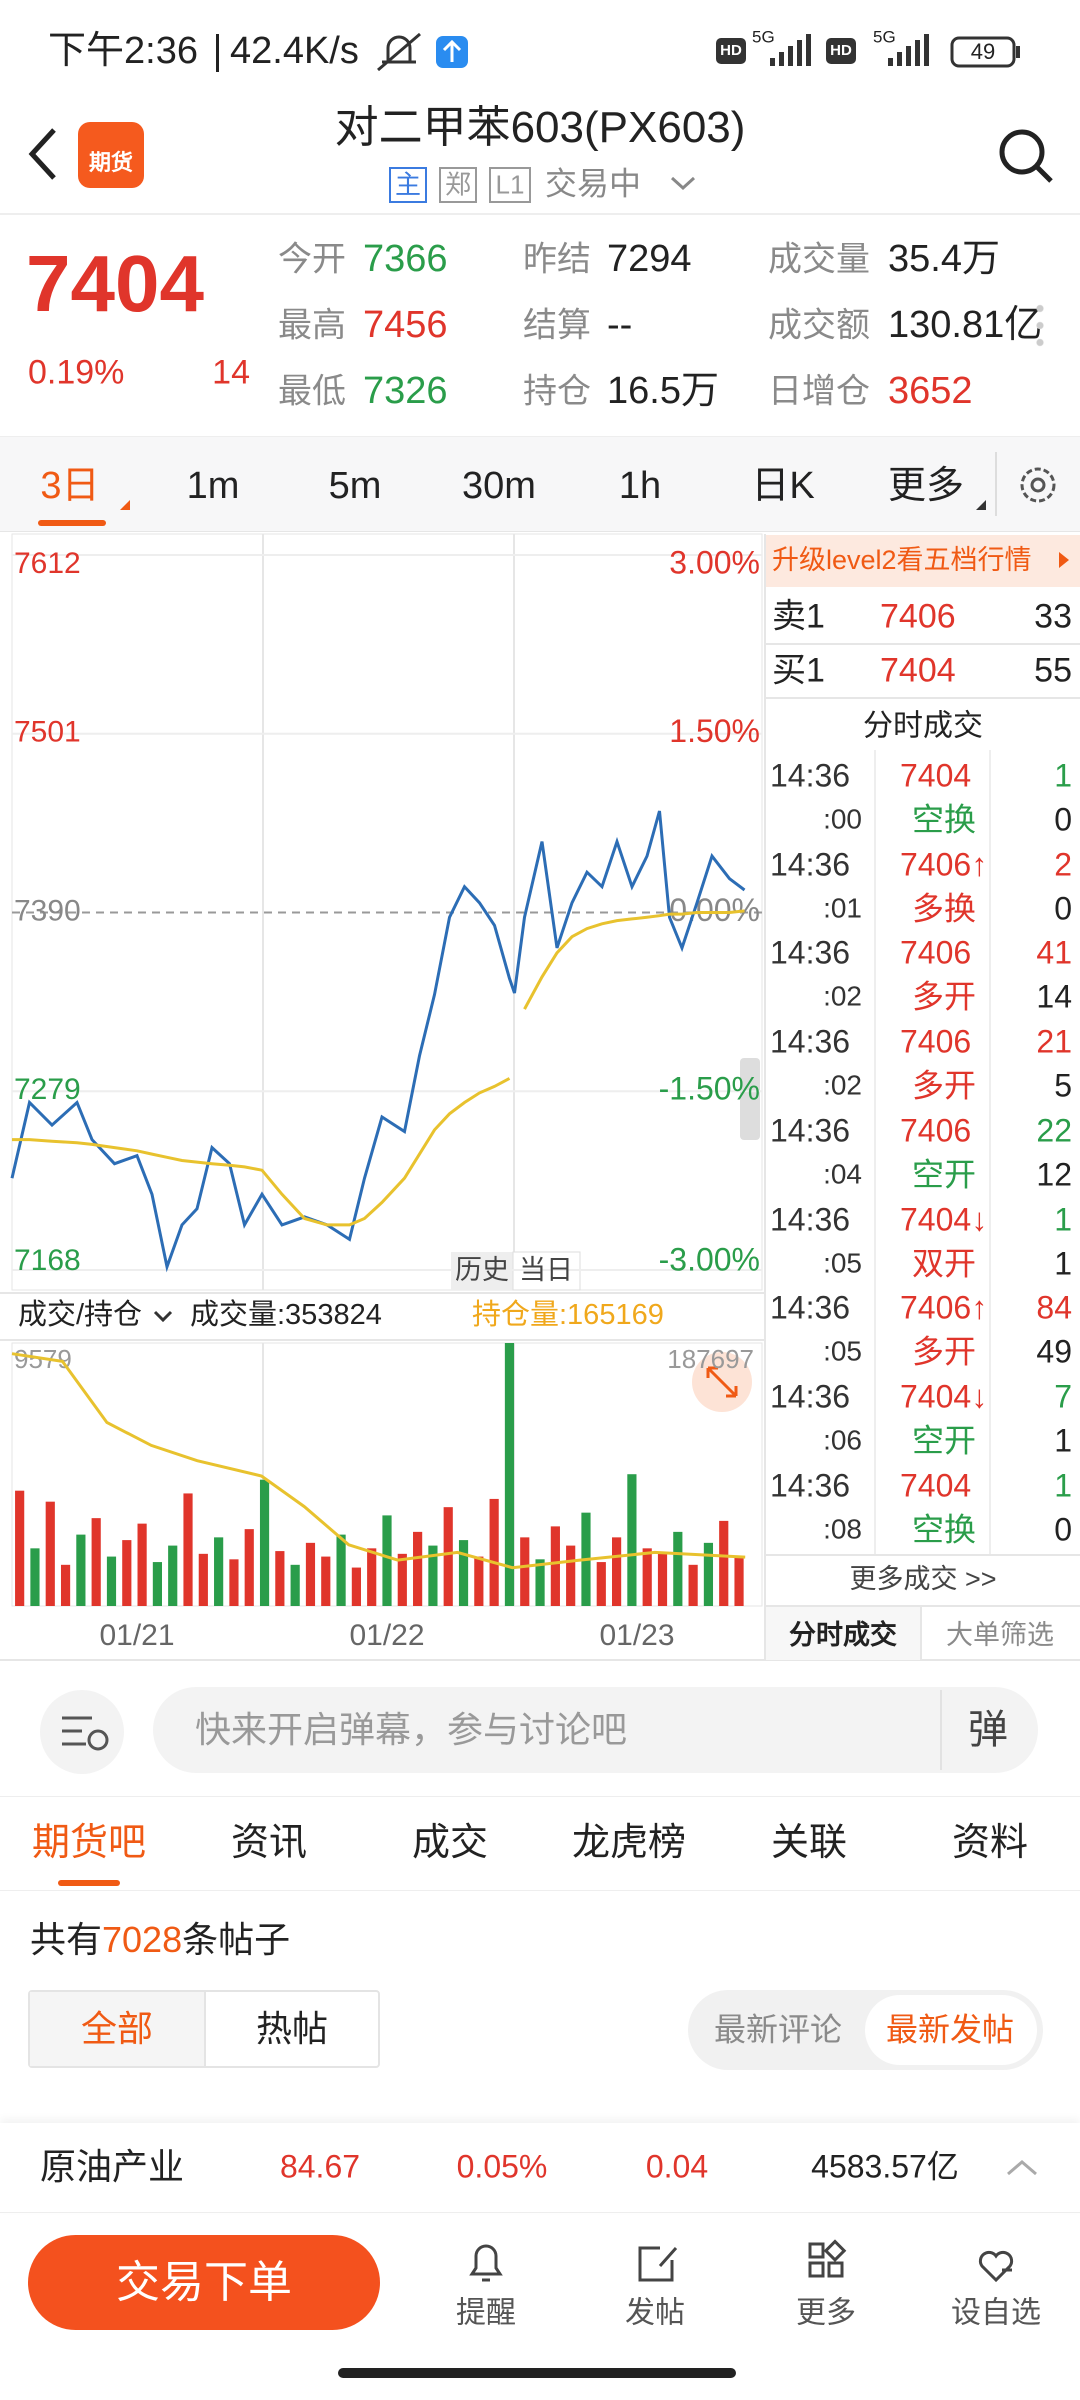 The height and width of the screenshot is (2400, 1080). What do you see at coordinates (213, 486) in the screenshot?
I see `period-tab: 1m` at bounding box center [213, 486].